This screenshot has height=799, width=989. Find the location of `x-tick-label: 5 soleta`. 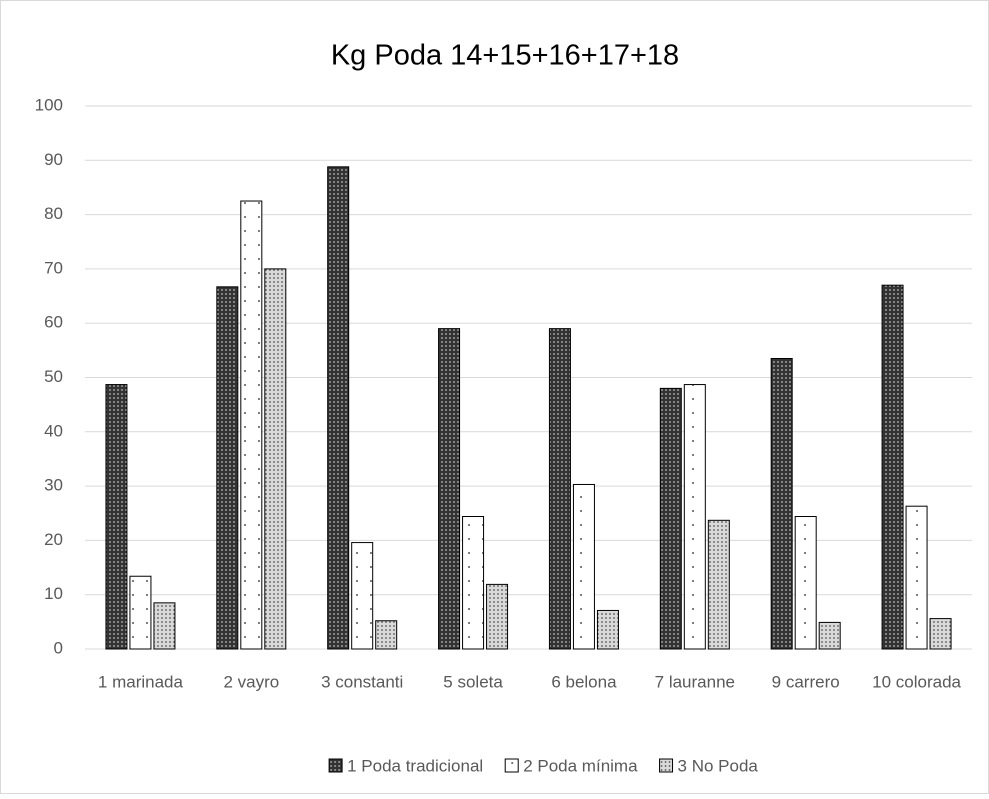

x-tick-label: 5 soleta is located at coordinates (473, 681).